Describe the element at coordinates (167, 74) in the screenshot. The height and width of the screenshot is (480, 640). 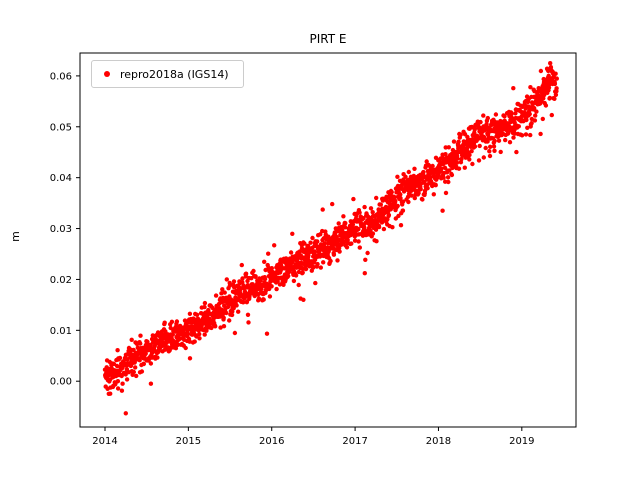
I see `legend: repro2018a (IGS14)` at that location.